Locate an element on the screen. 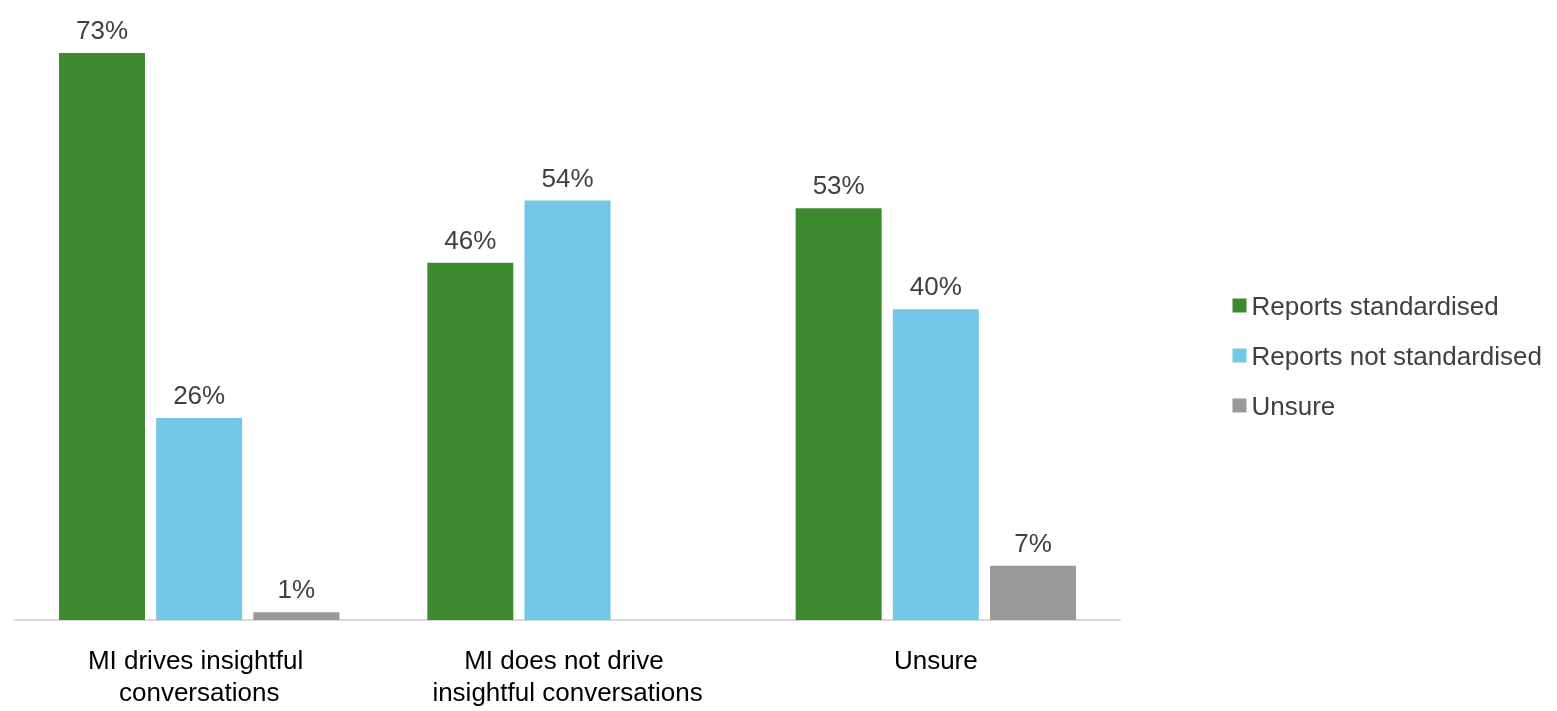 This screenshot has height=711, width=1557. data-label: 40% is located at coordinates (935, 286).